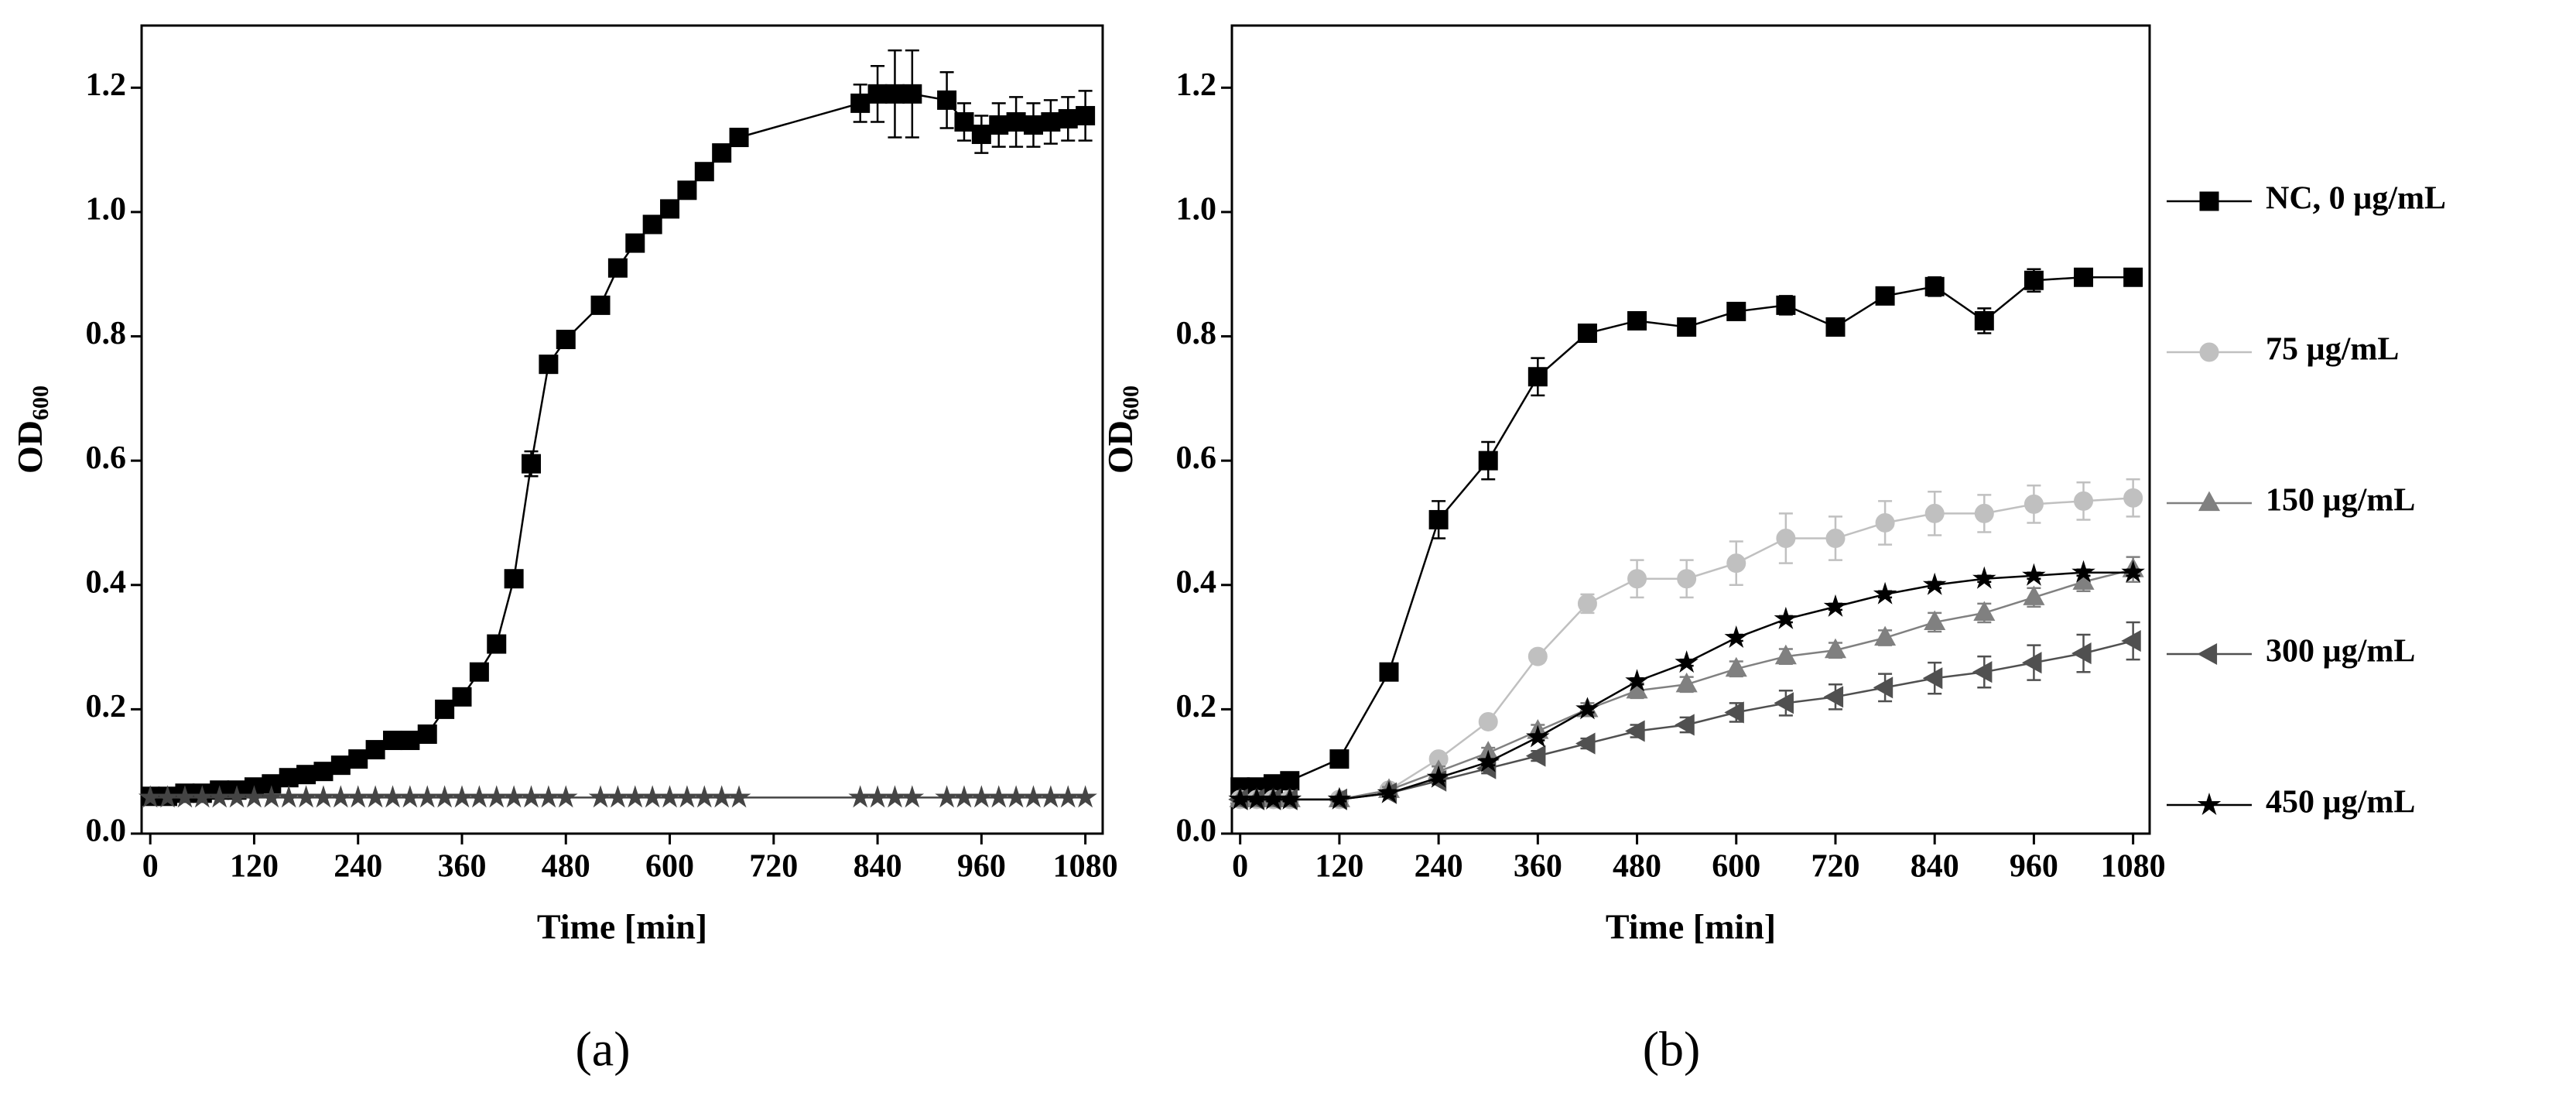  Describe the element at coordinates (1339, 867) in the screenshot. I see `x-tick-label: 120` at that location.